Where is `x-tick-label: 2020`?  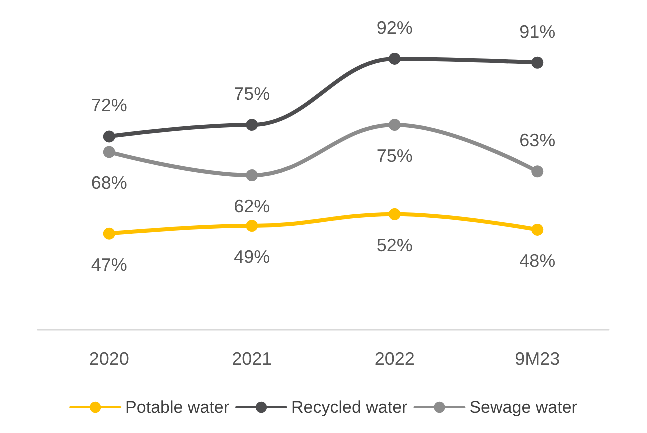
x-tick-label: 2020 is located at coordinates (109, 359).